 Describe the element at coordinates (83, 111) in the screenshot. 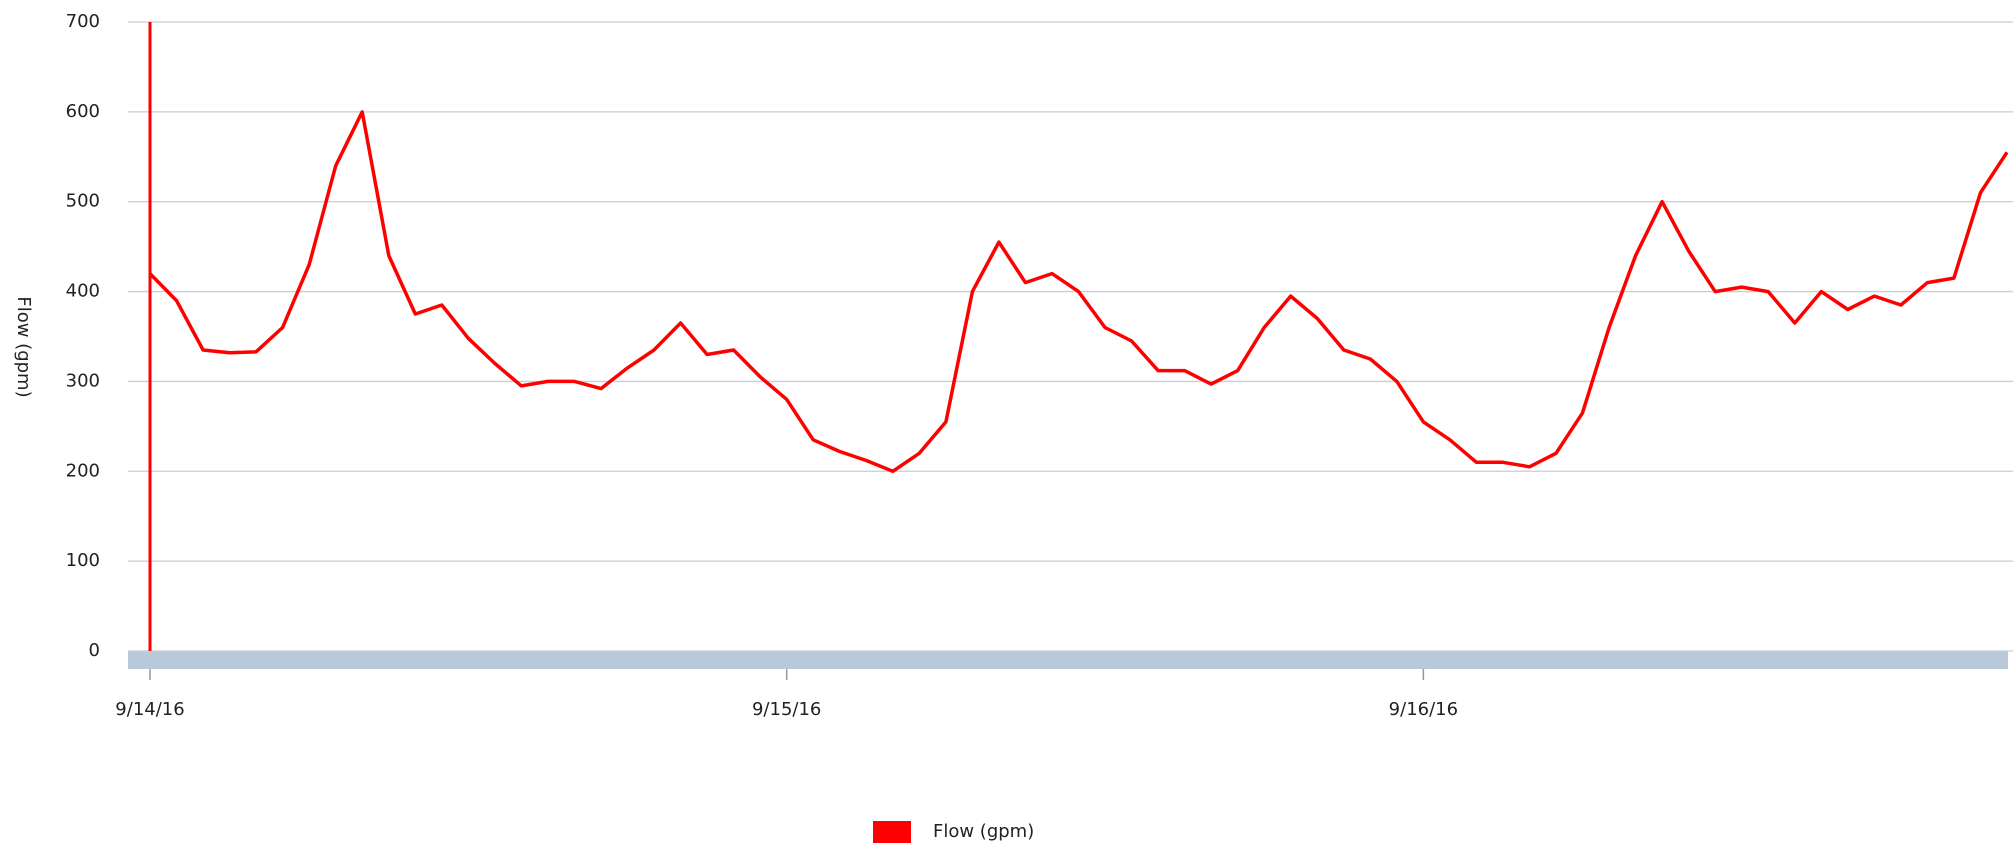

I see `y-tick-label: 600` at that location.